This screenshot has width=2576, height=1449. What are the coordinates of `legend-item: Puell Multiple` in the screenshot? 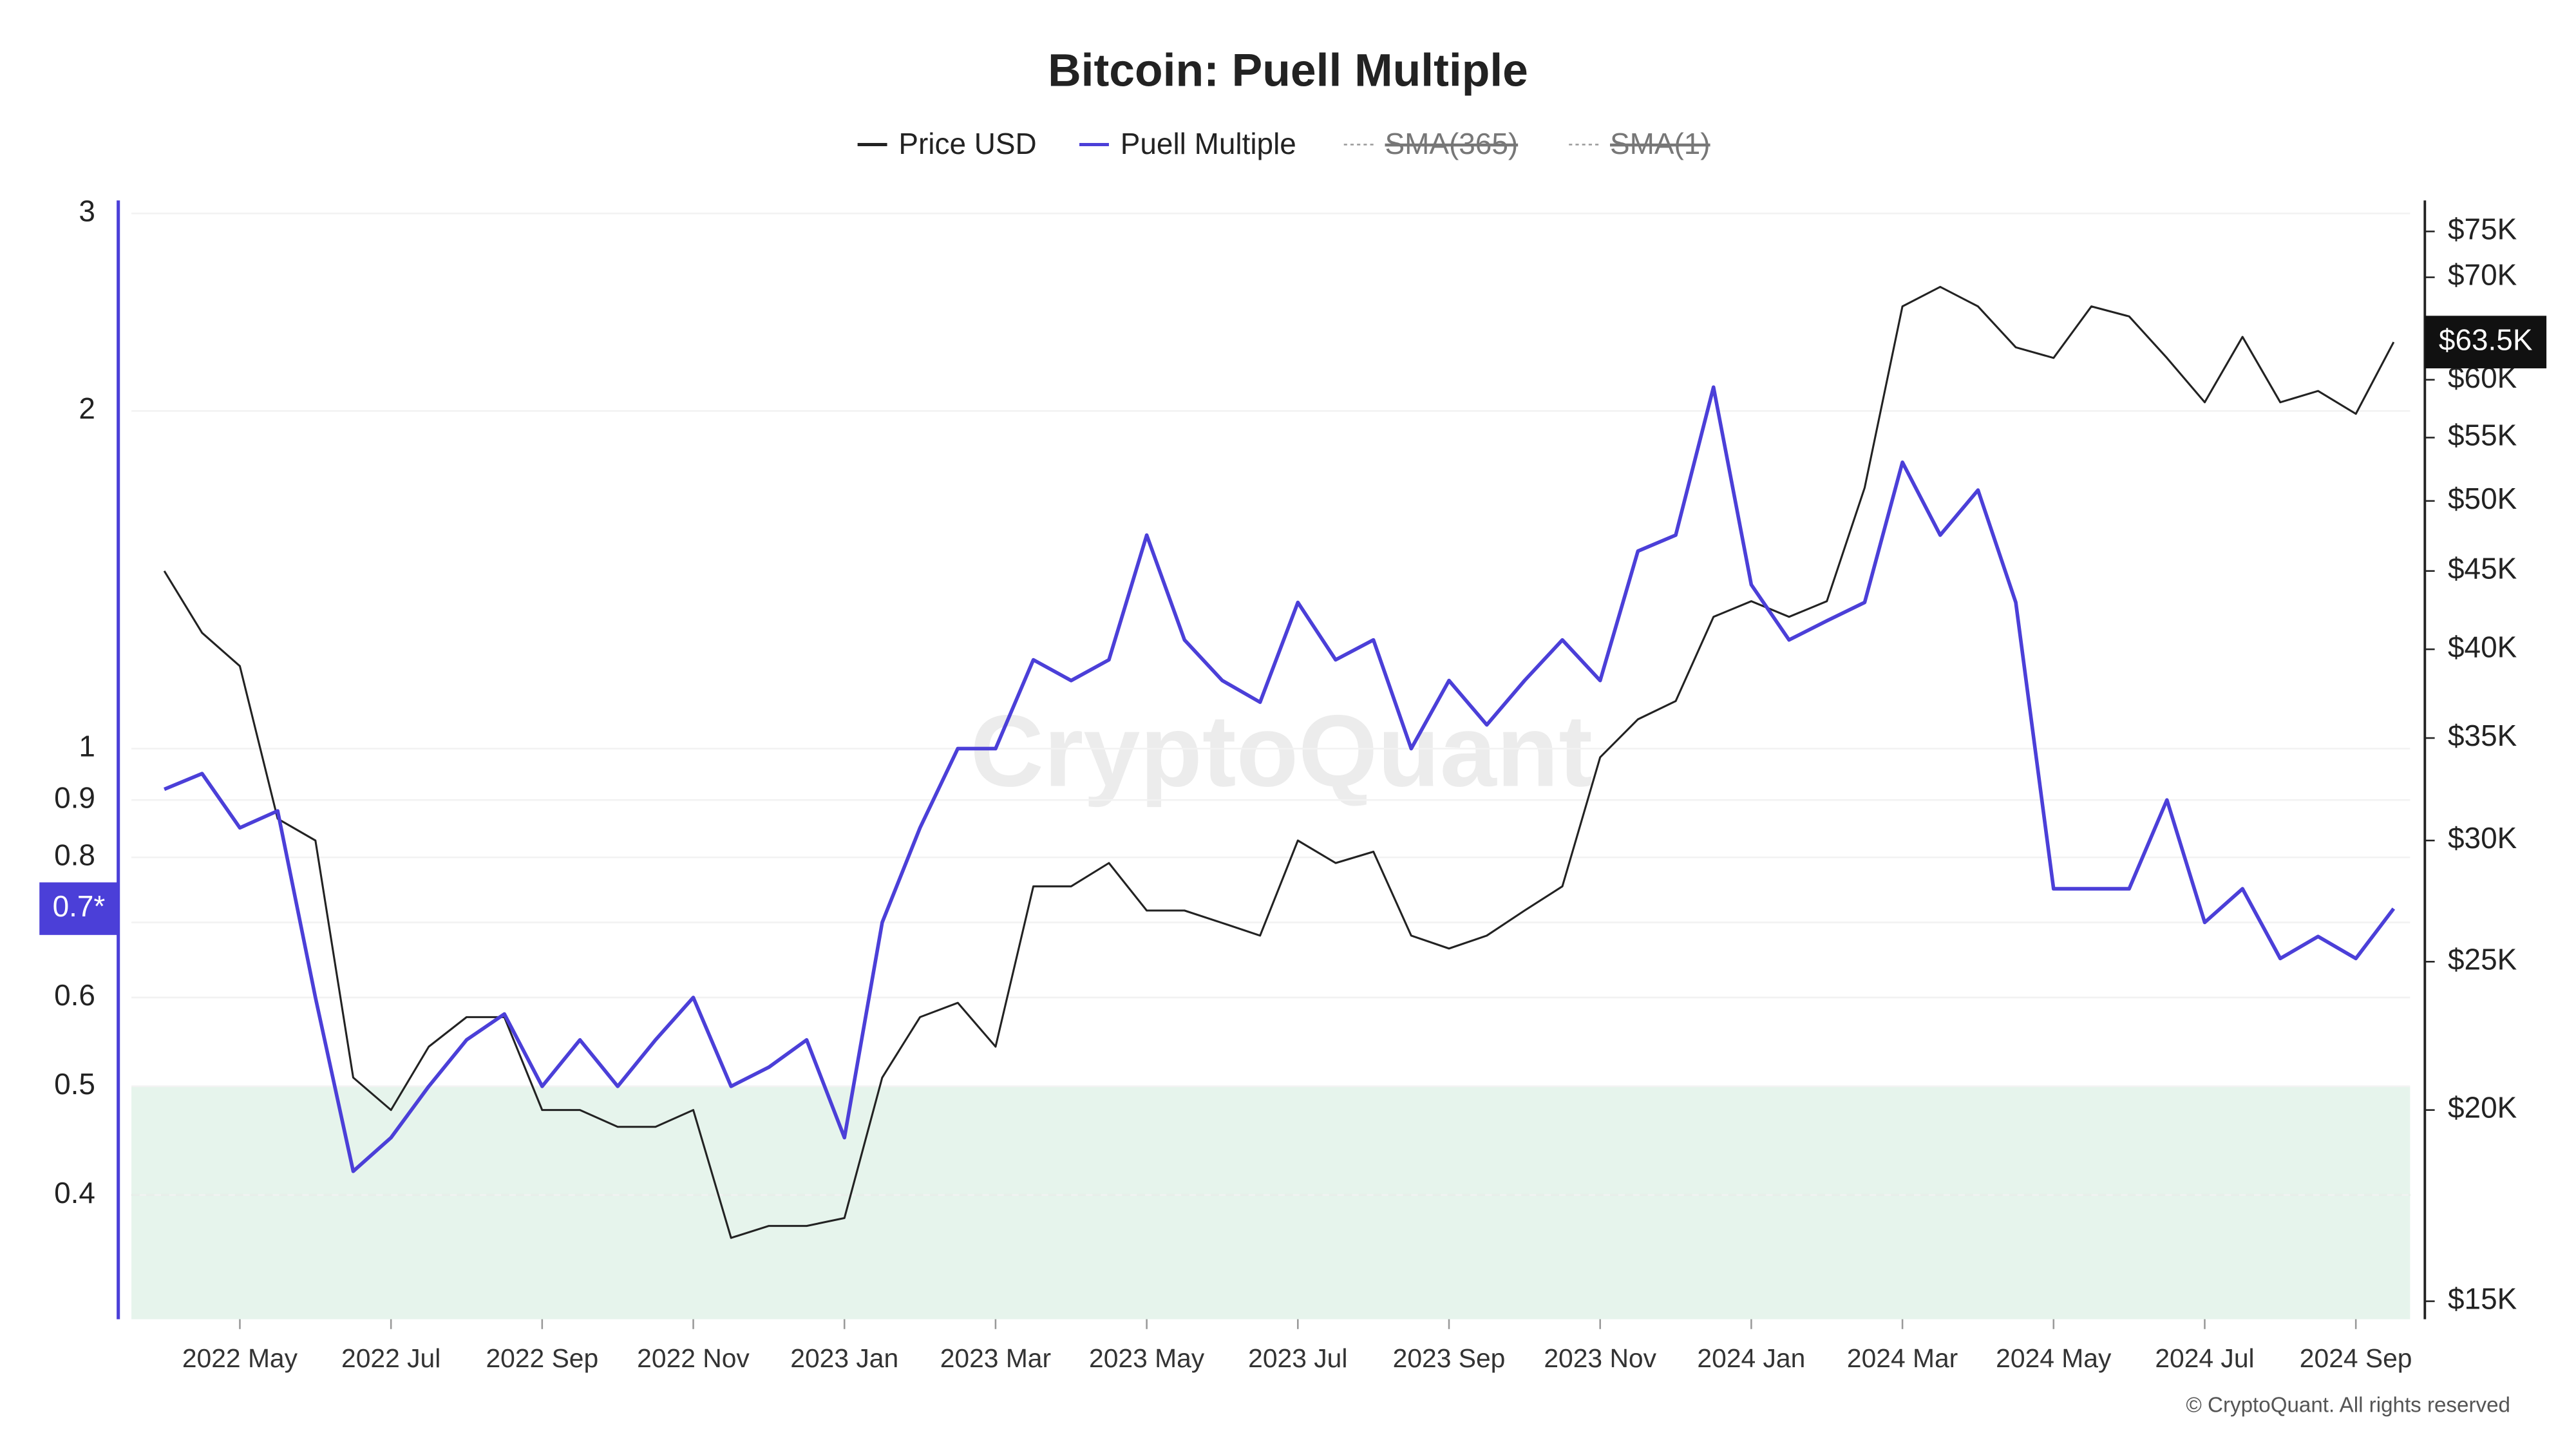 It's located at (1188, 143).